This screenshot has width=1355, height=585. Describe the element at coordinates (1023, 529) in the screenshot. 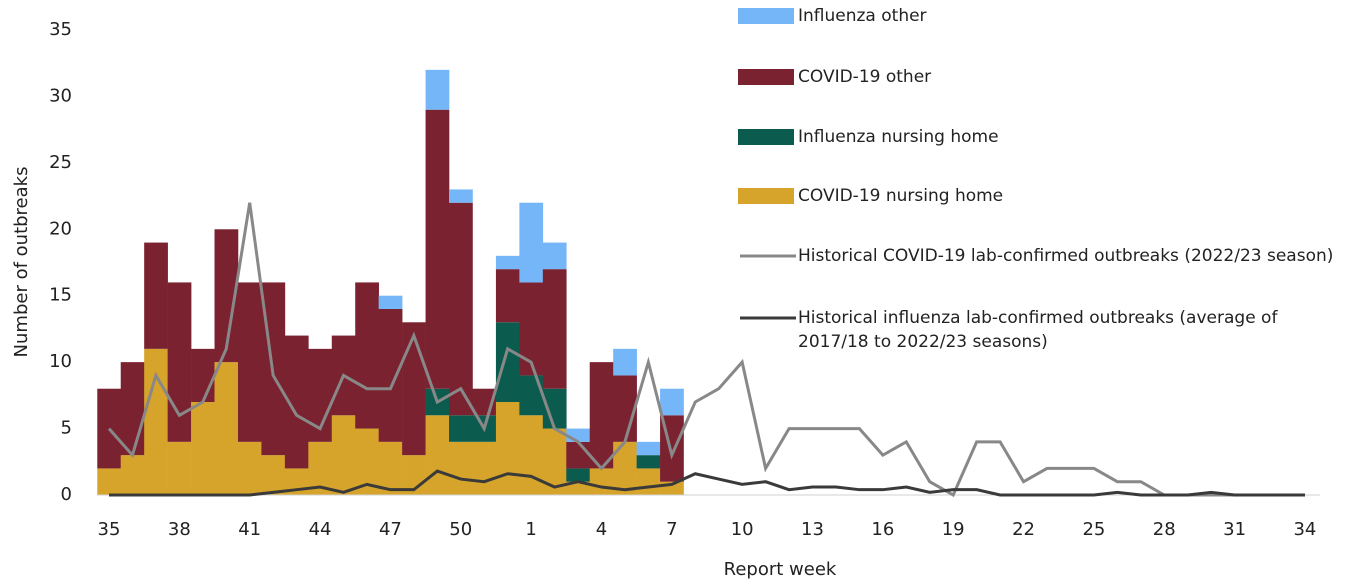

I see `x-tick-label: 22` at that location.